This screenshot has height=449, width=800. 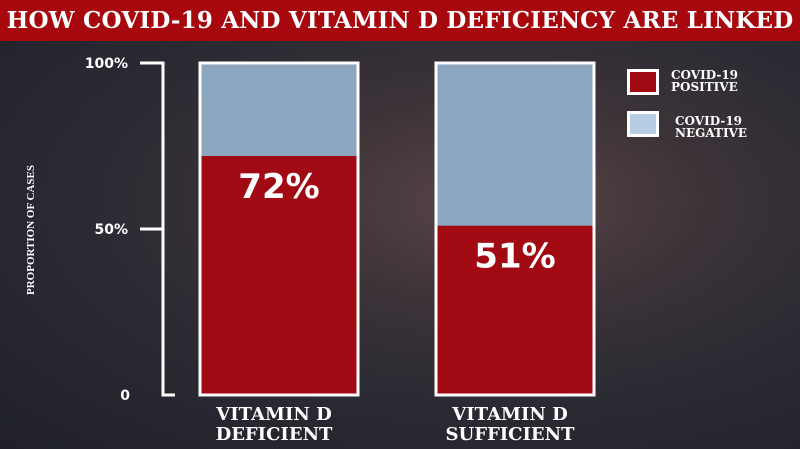 What do you see at coordinates (643, 124) in the screenshot?
I see `legend-swatch-negative` at bounding box center [643, 124].